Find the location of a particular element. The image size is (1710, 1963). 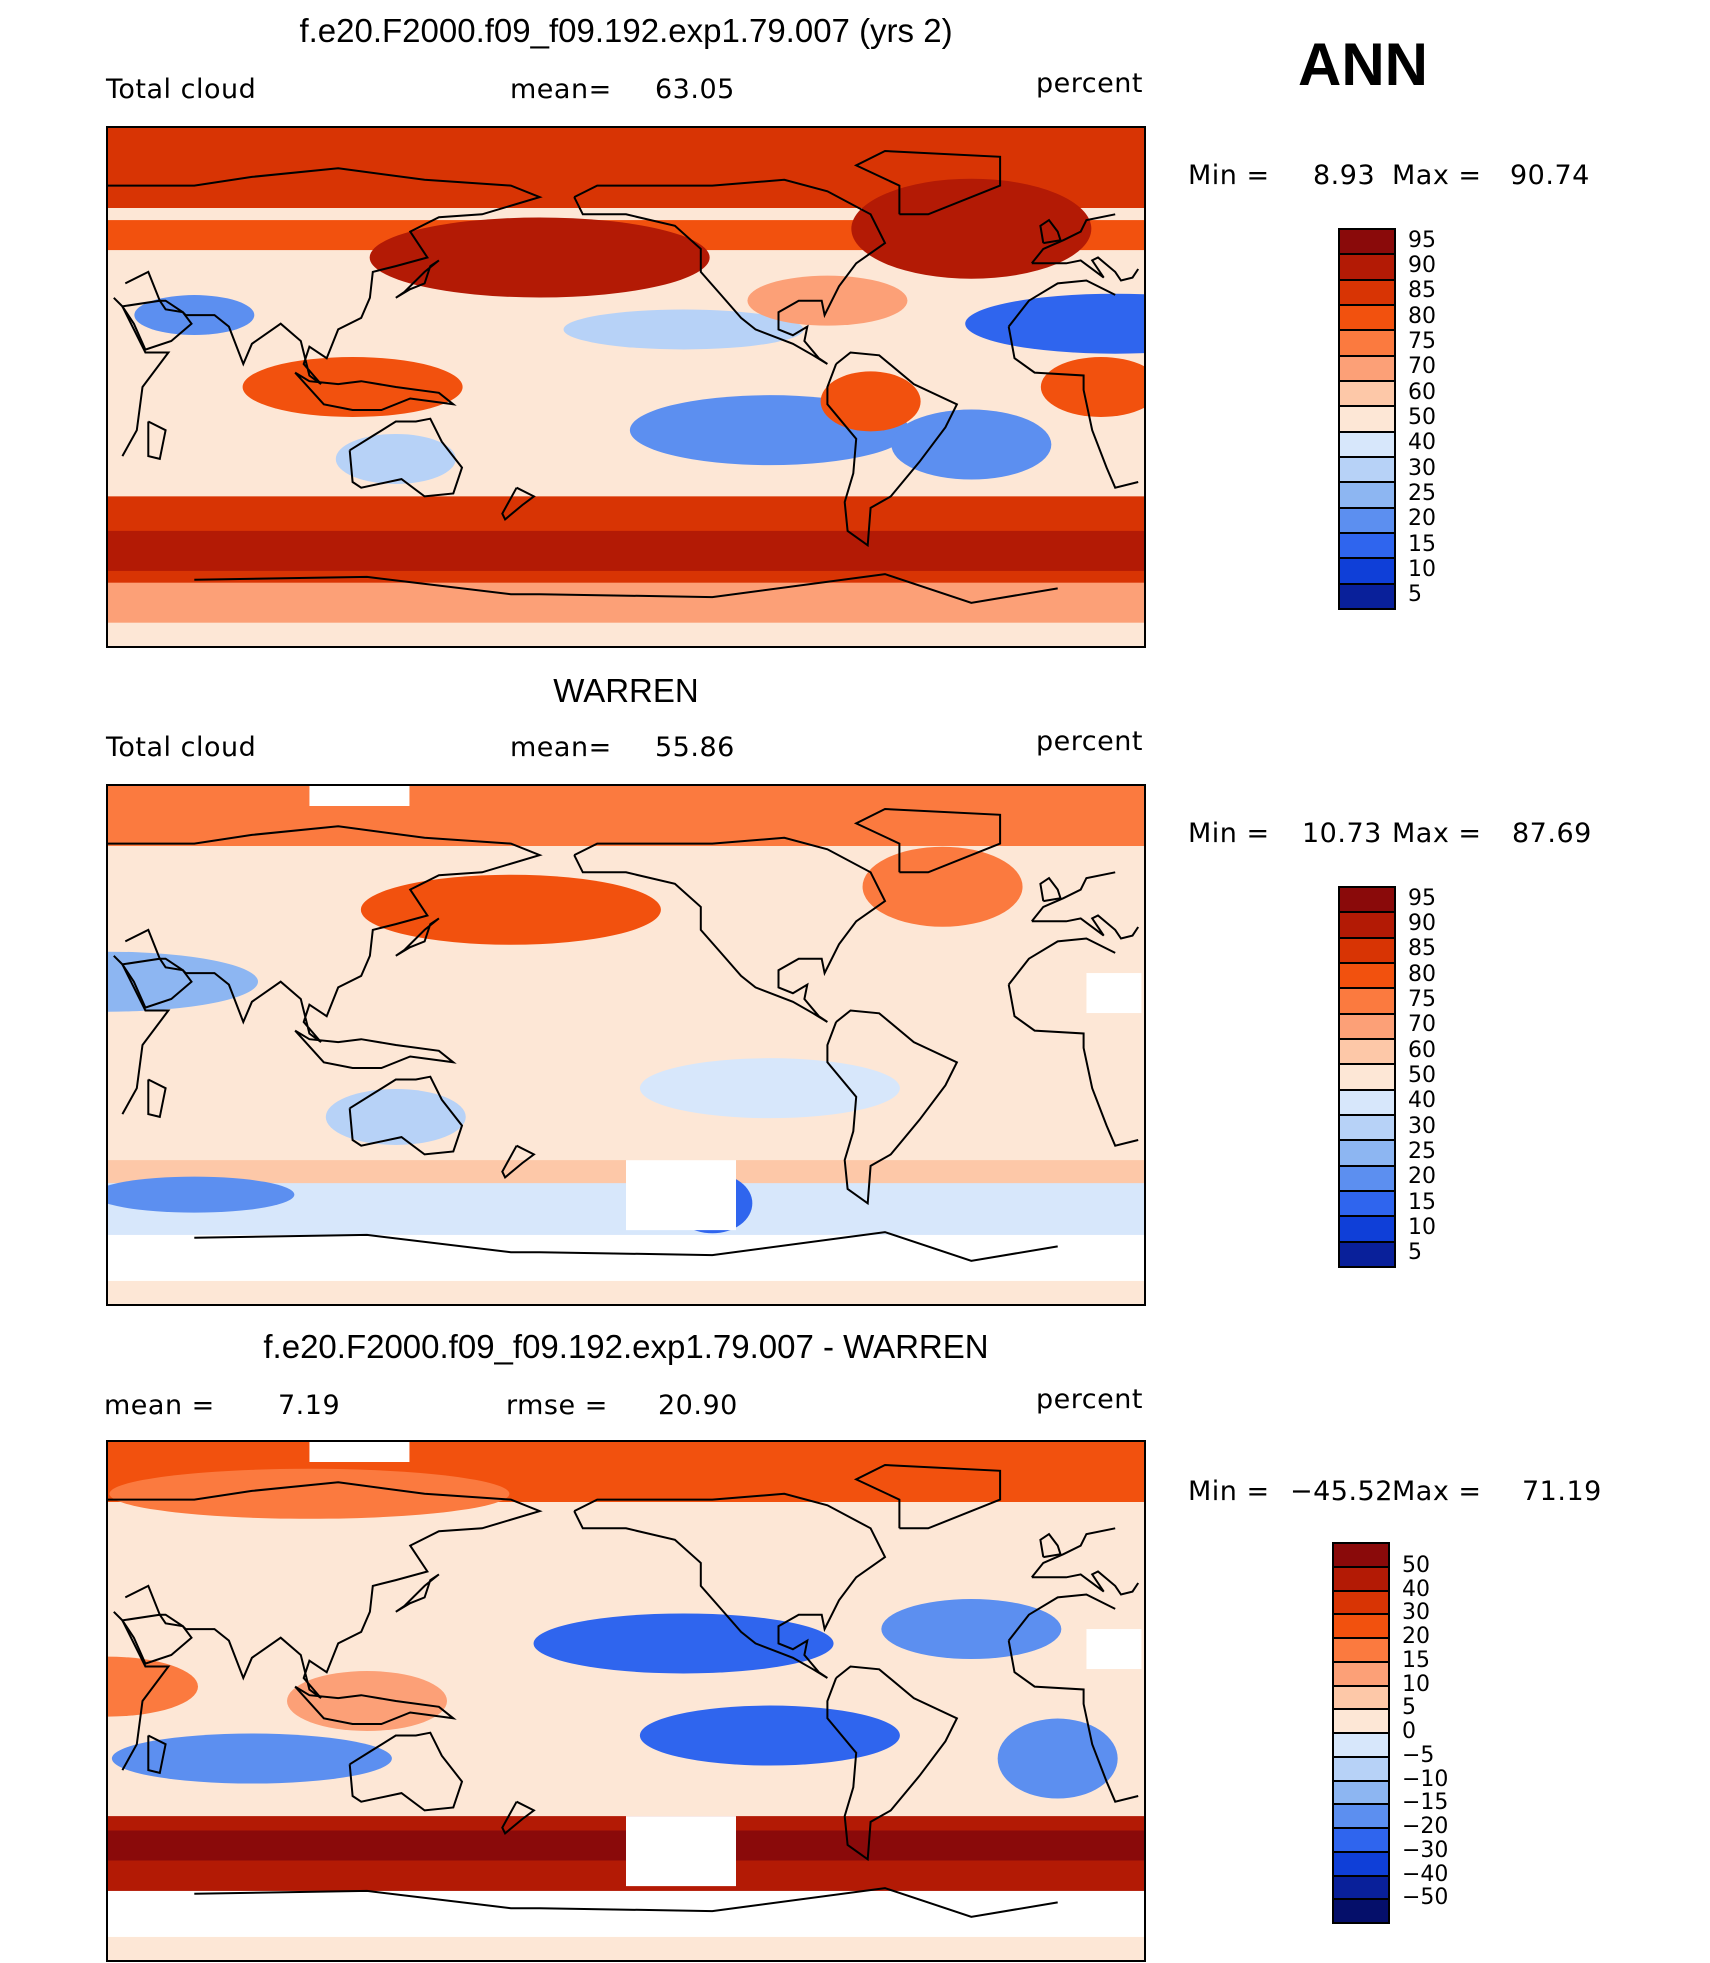

colorbar-tick-label: −5 is located at coordinates (1418, 1755).